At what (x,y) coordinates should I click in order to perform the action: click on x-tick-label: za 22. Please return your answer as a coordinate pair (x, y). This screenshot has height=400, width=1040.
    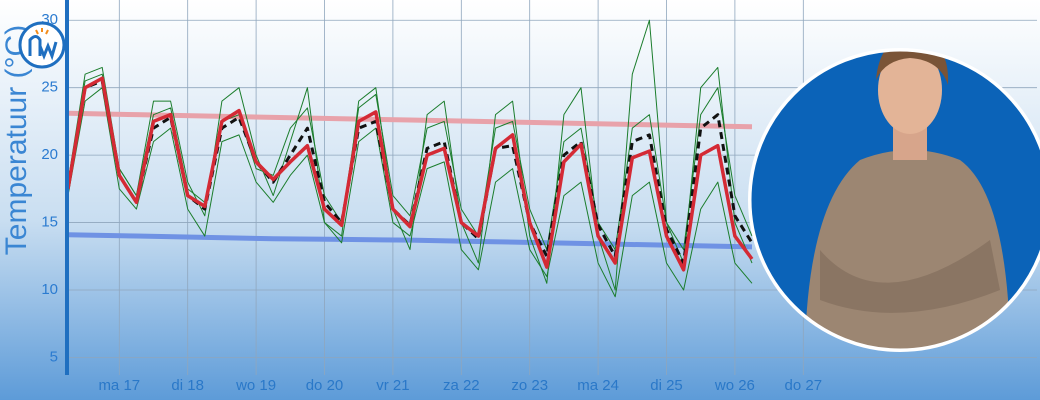
    Looking at the image, I should click on (461, 385).